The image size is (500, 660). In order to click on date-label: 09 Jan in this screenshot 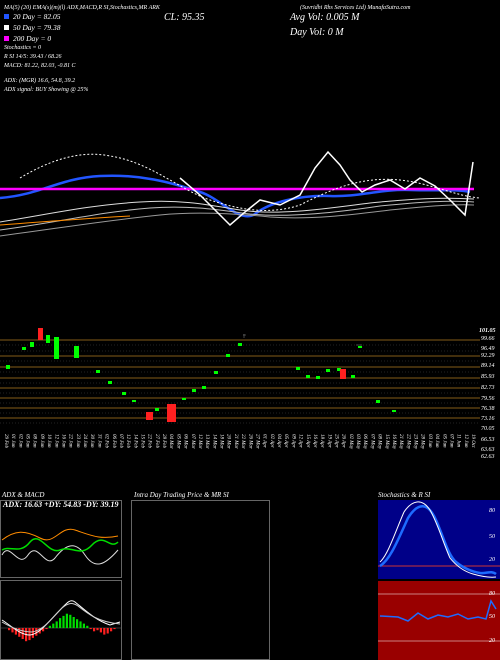, I will do `click(41, 441)`.